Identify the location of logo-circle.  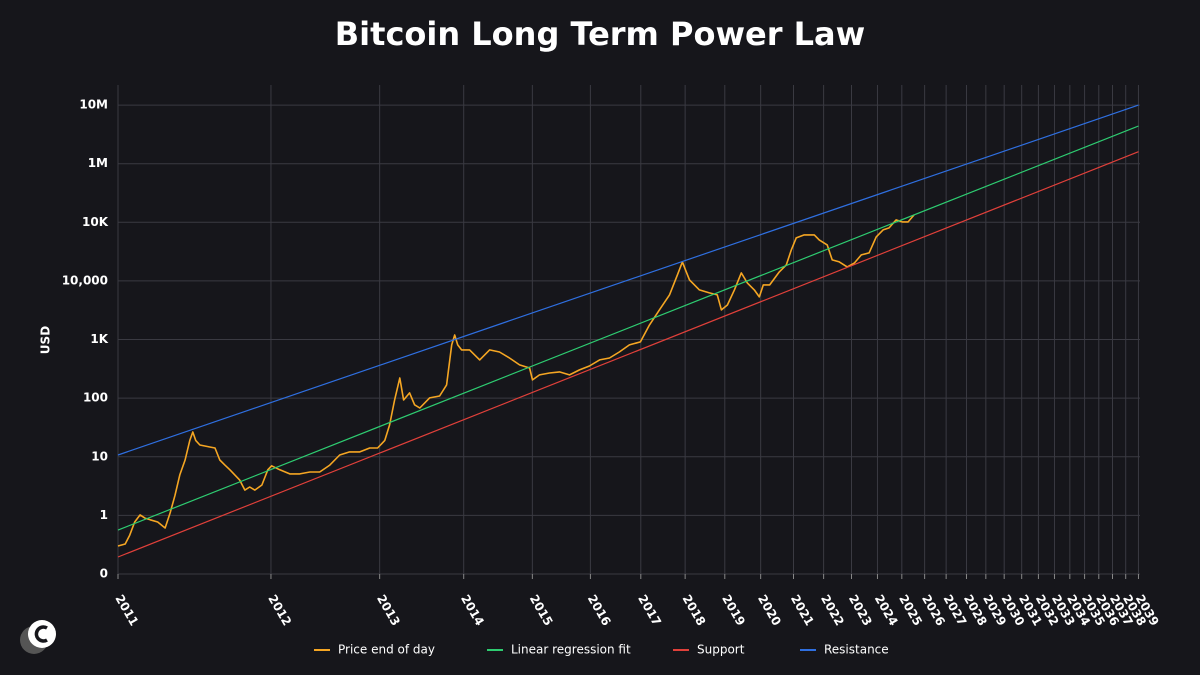
(42, 634).